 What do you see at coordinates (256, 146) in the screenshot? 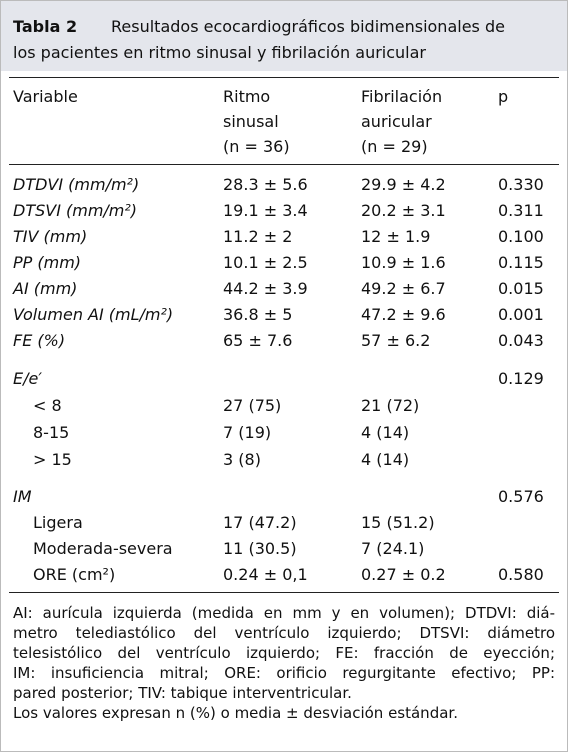
I see `header-cell: (n = 36)` at bounding box center [256, 146].